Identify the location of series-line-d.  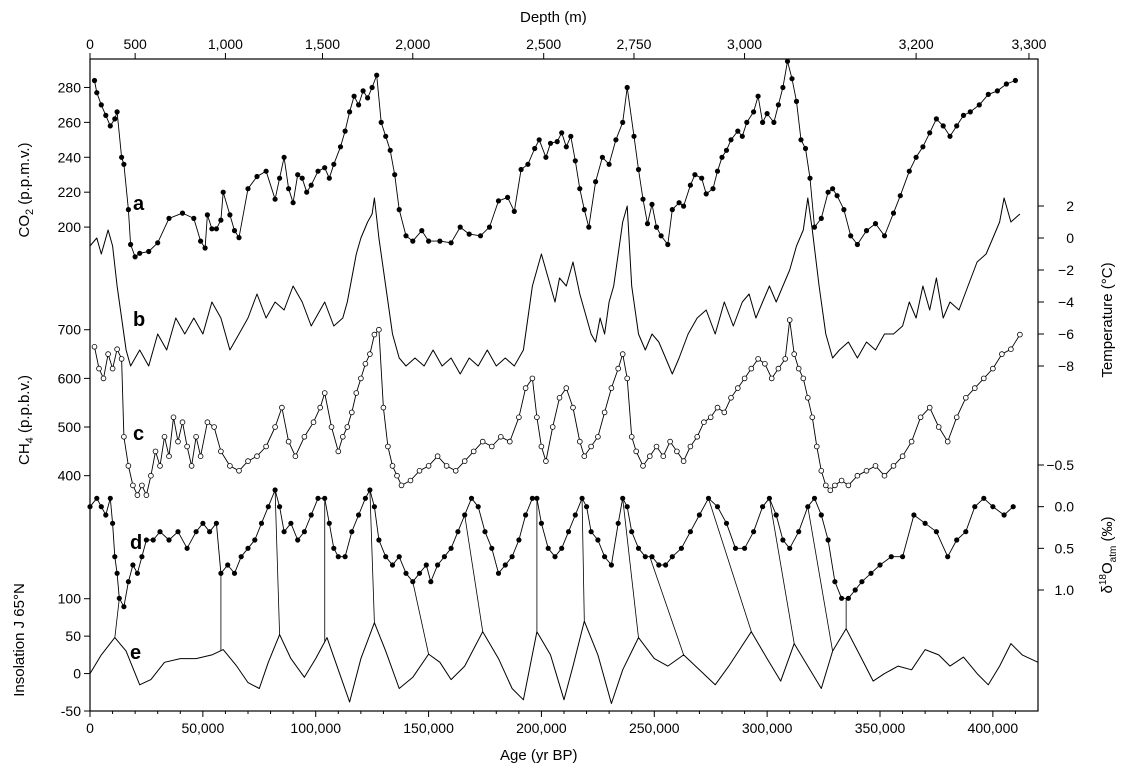
(551, 548).